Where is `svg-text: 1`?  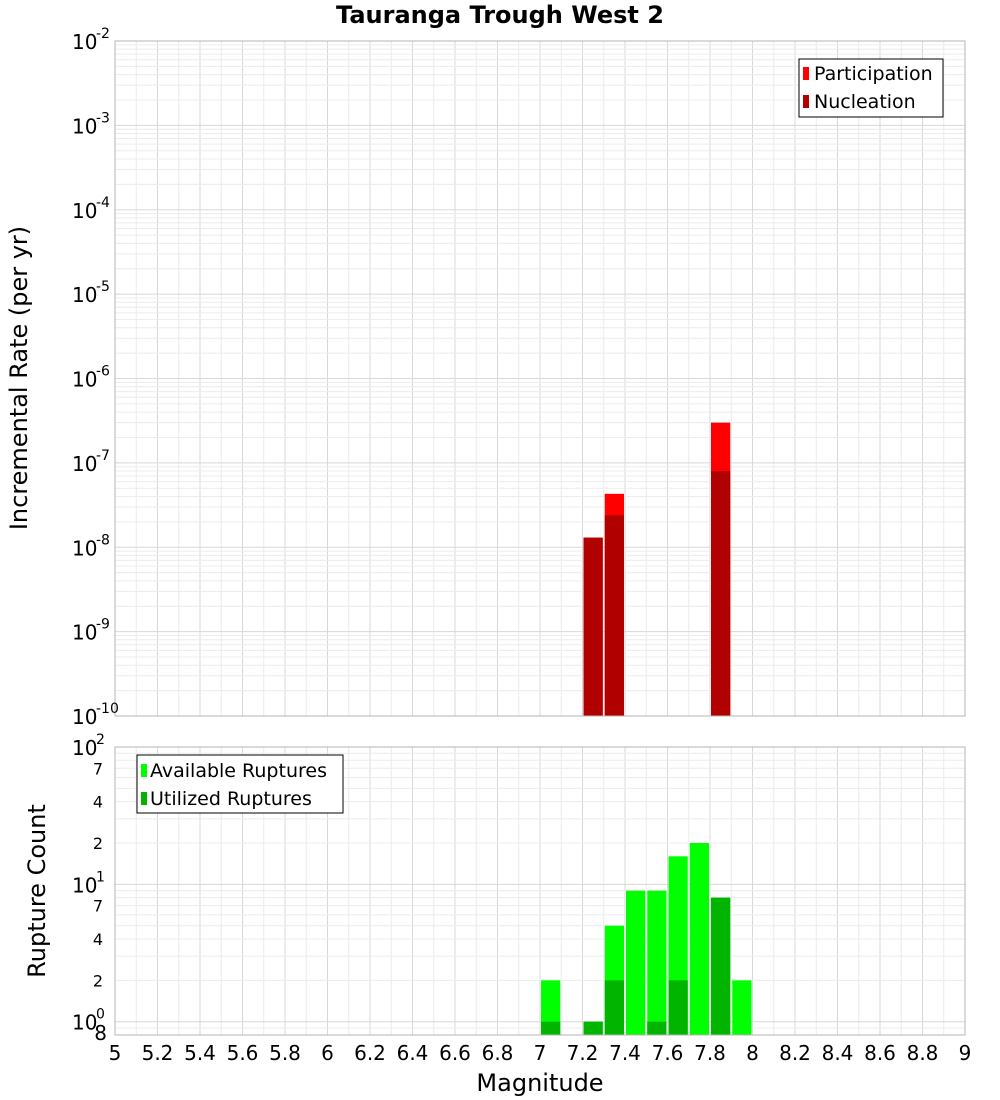 svg-text: 1 is located at coordinates (100, 877).